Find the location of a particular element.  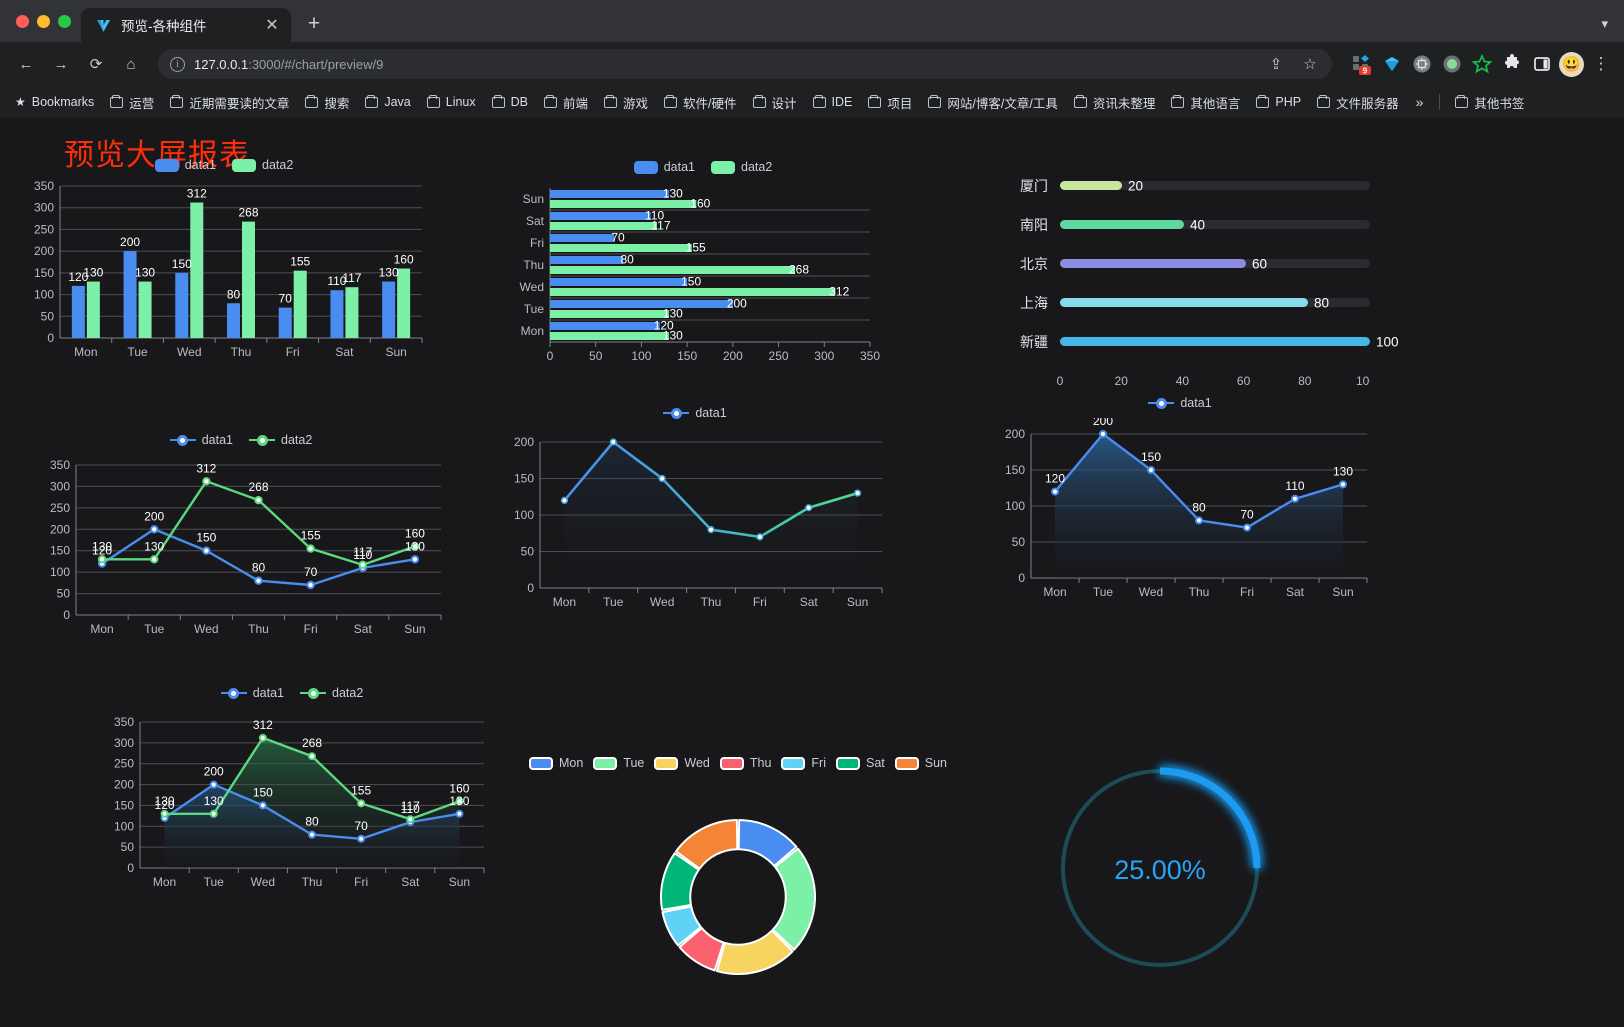

back-button: ← is located at coordinates (26, 64).